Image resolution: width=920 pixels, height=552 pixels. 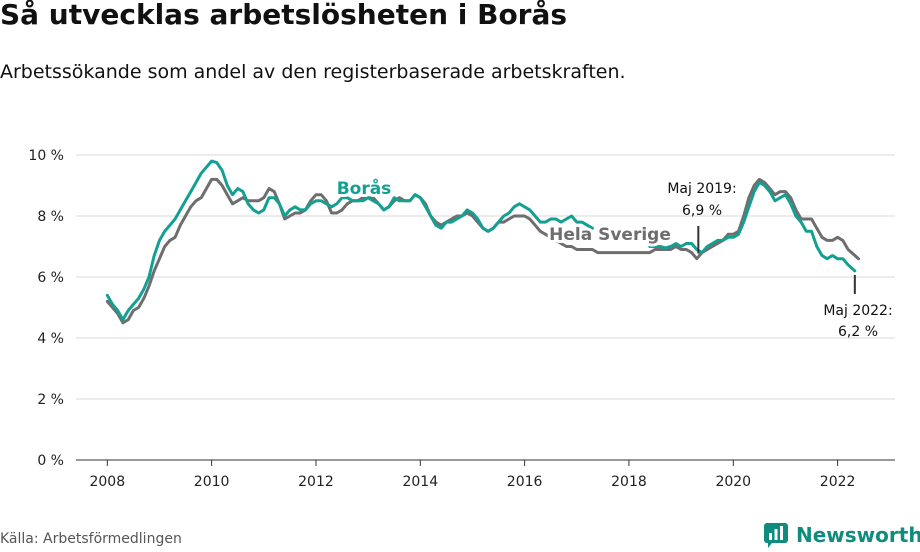 What do you see at coordinates (702, 211) in the screenshot?
I see `annotation-value: 6,9 %` at bounding box center [702, 211].